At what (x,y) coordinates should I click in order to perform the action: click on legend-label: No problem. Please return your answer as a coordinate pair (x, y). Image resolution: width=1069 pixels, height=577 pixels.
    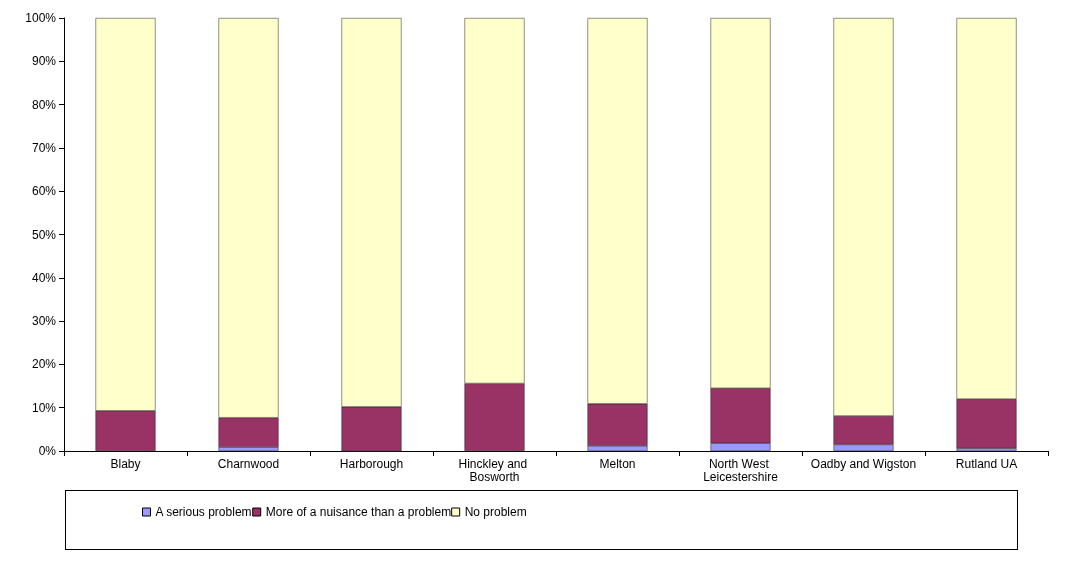
    Looking at the image, I should click on (495, 512).